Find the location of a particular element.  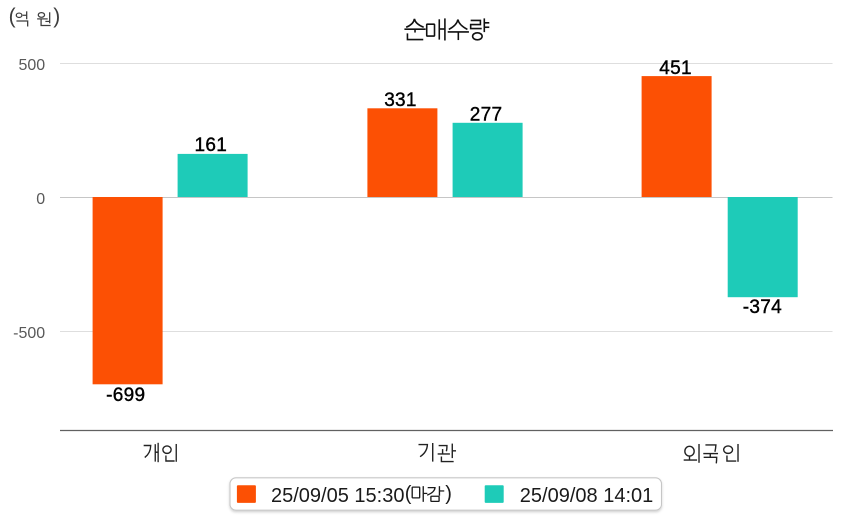

svg-text: 277 is located at coordinates (486, 115).